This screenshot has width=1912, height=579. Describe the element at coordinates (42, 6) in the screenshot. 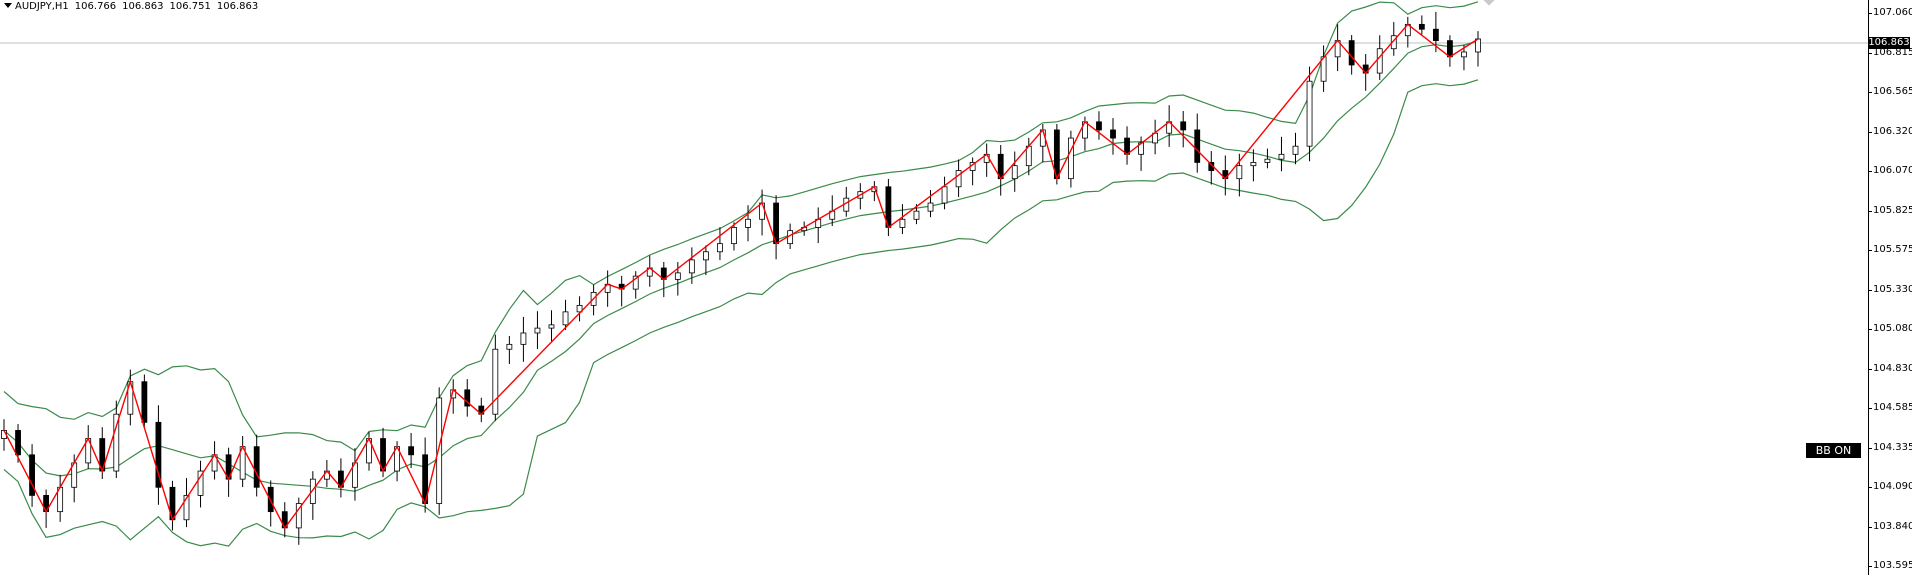

I see `symbol-timeframe: AUDJPY,H1` at that location.